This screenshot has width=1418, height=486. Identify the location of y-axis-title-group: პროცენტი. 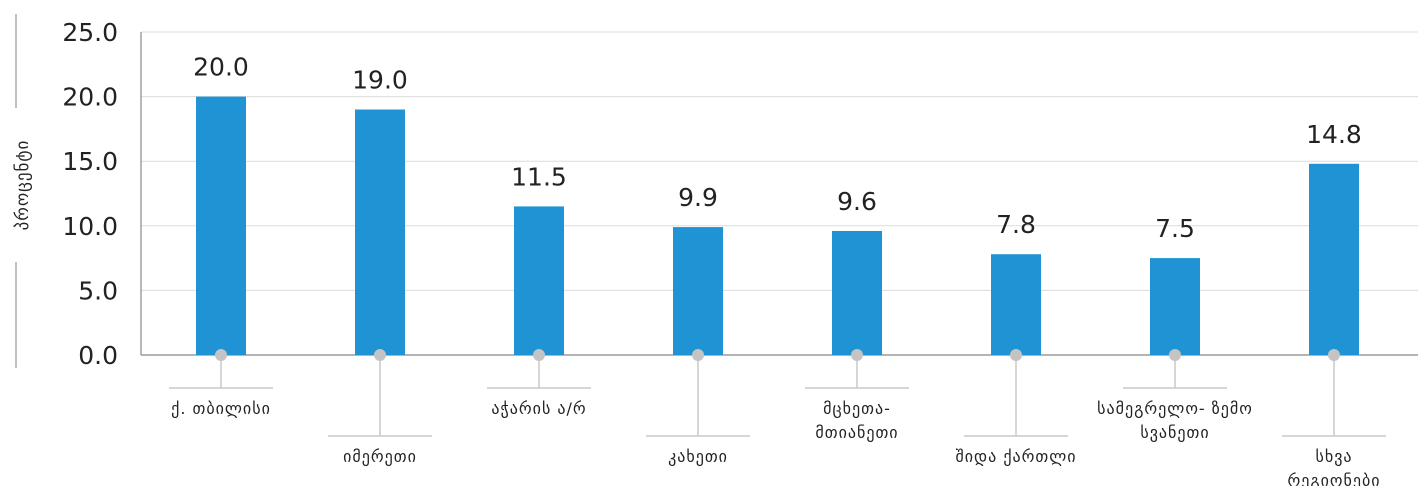
(23, 191).